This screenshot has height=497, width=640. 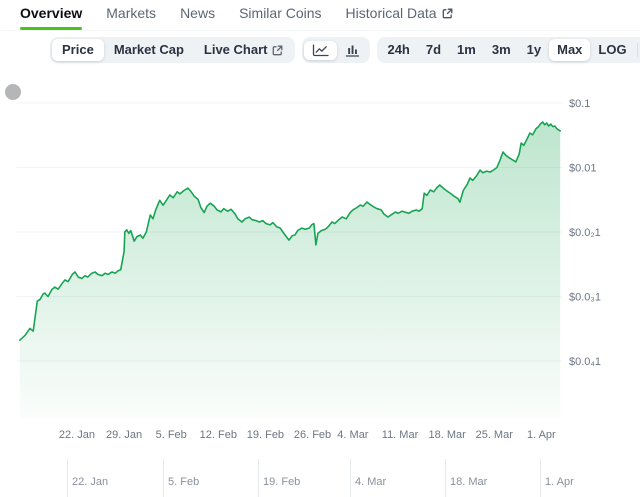 I want to click on range-7d-button: 7d, so click(x=433, y=50).